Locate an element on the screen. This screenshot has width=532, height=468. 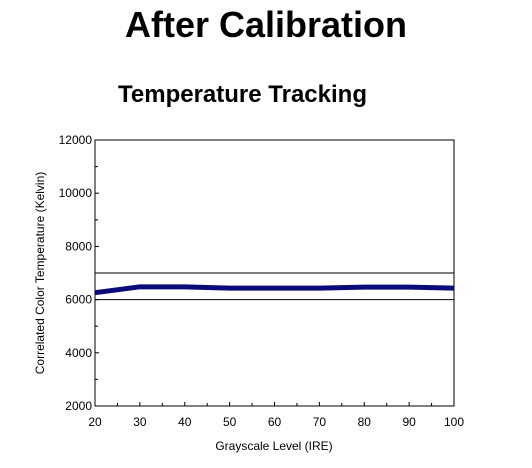
y-tick-label: 8000 is located at coordinates (78, 246).